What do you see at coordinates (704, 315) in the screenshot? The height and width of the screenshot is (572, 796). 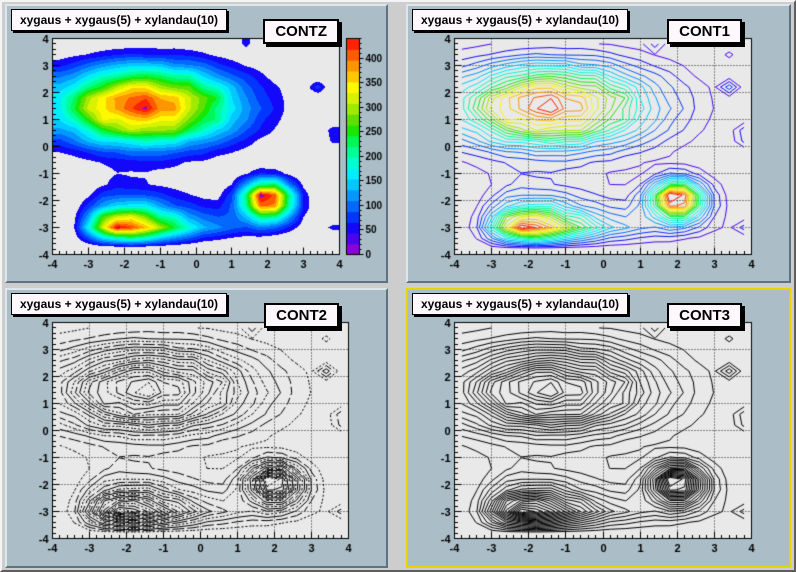 I see `draw-option-label-cont3: CONT3` at bounding box center [704, 315].